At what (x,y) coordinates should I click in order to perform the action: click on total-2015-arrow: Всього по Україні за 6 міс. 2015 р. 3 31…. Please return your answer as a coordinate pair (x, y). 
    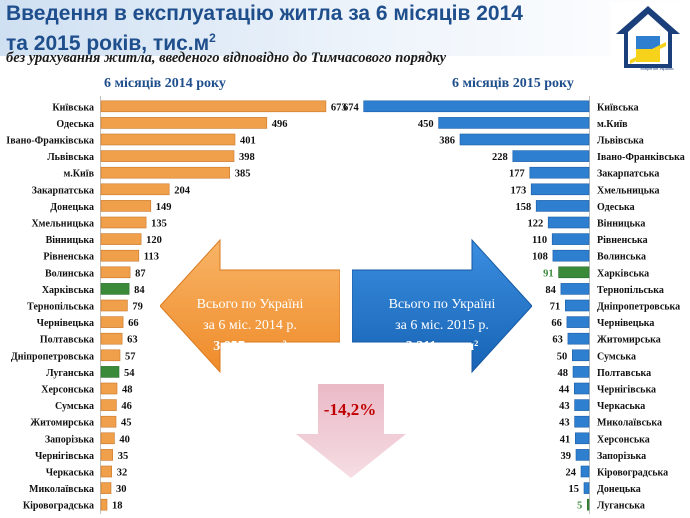
    Looking at the image, I should click on (442, 306).